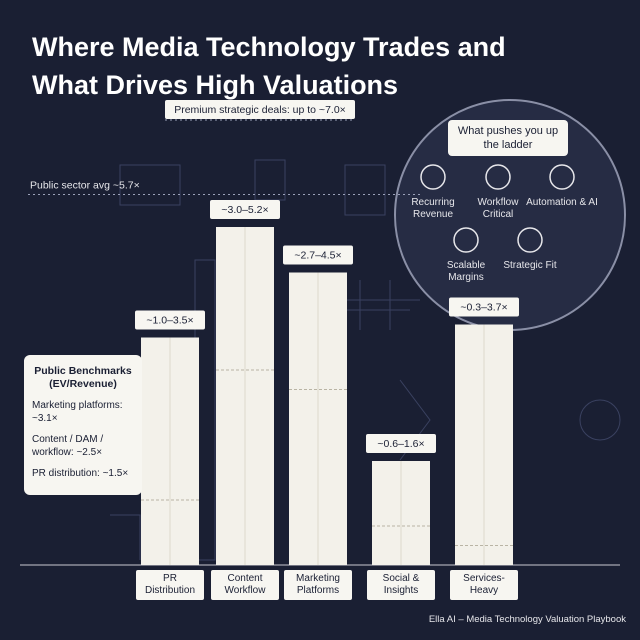 The image size is (640, 640). What do you see at coordinates (83, 377) in the screenshot?
I see `benchmarks-title: Public Benchmarks (EV/Revenue)` at bounding box center [83, 377].